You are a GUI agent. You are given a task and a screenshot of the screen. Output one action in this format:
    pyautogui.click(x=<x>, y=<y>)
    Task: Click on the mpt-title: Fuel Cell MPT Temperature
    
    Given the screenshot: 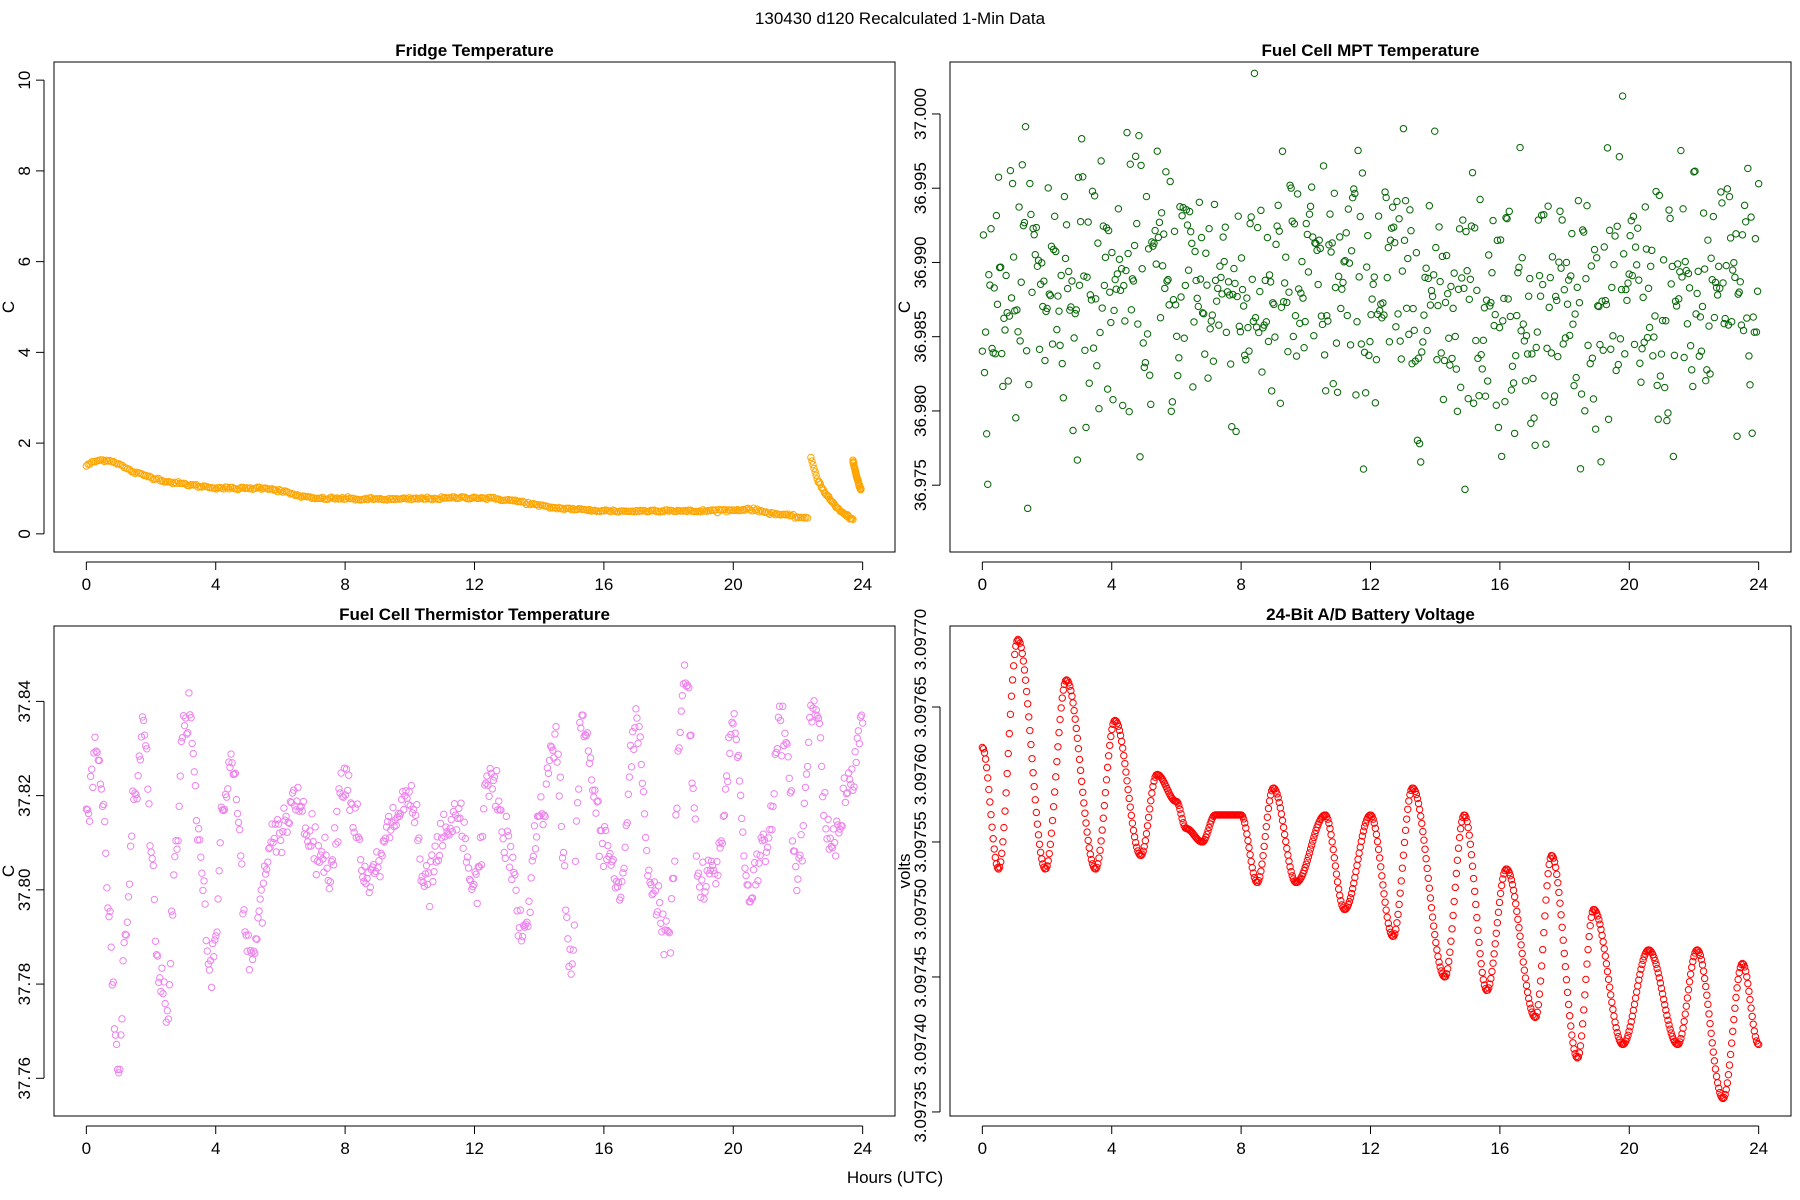 What is the action you would take?
    pyautogui.click(x=1371, y=50)
    